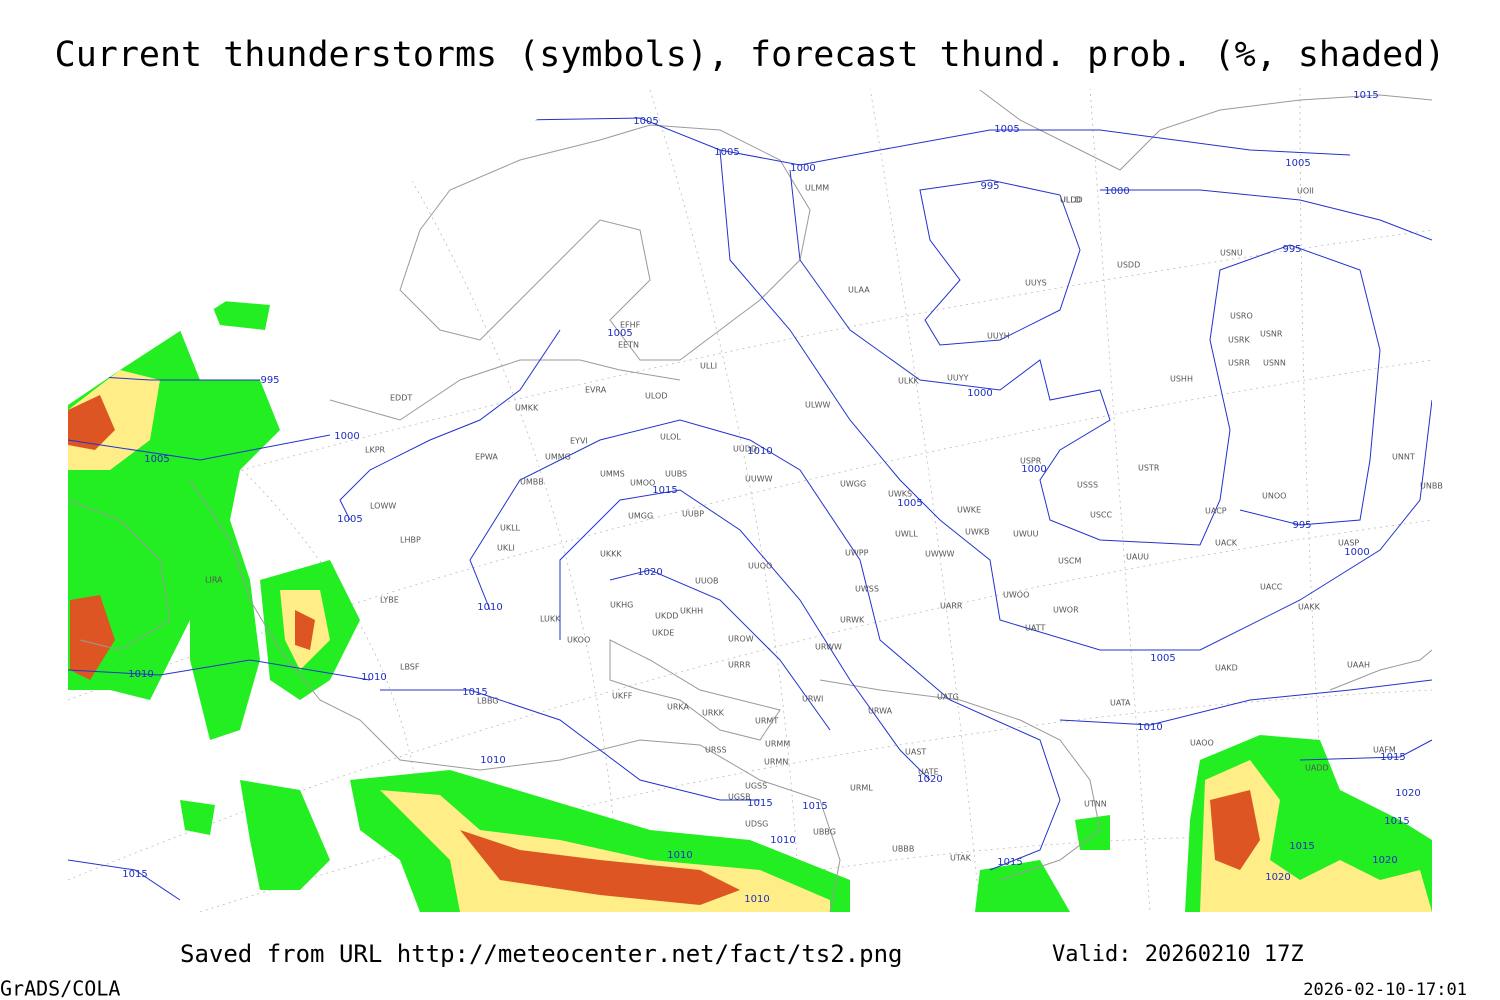 The height and width of the screenshot is (1000, 1500). Describe the element at coordinates (486, 457) in the screenshot. I see `station-label: EPWA` at that location.